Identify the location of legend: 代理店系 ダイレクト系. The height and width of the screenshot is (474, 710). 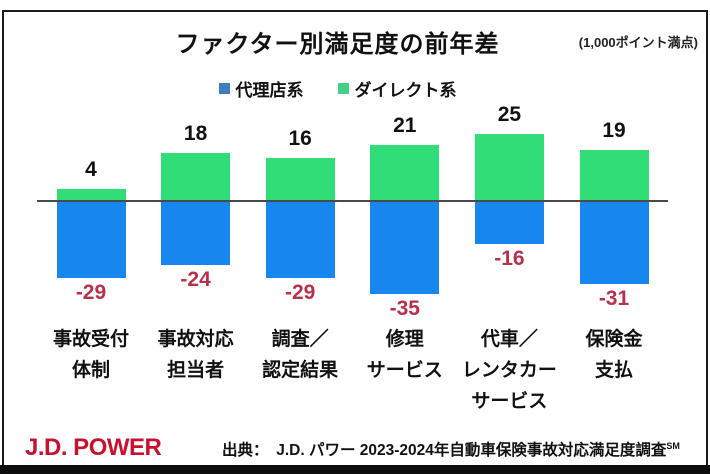
(337, 88).